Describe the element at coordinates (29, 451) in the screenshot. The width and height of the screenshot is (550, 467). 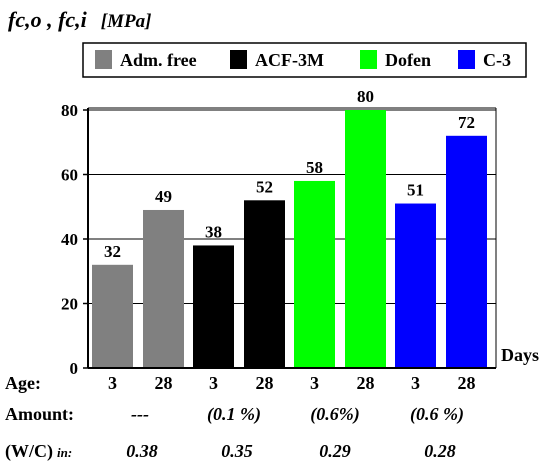
I see `row-label-wc-main: (W/C)` at that location.